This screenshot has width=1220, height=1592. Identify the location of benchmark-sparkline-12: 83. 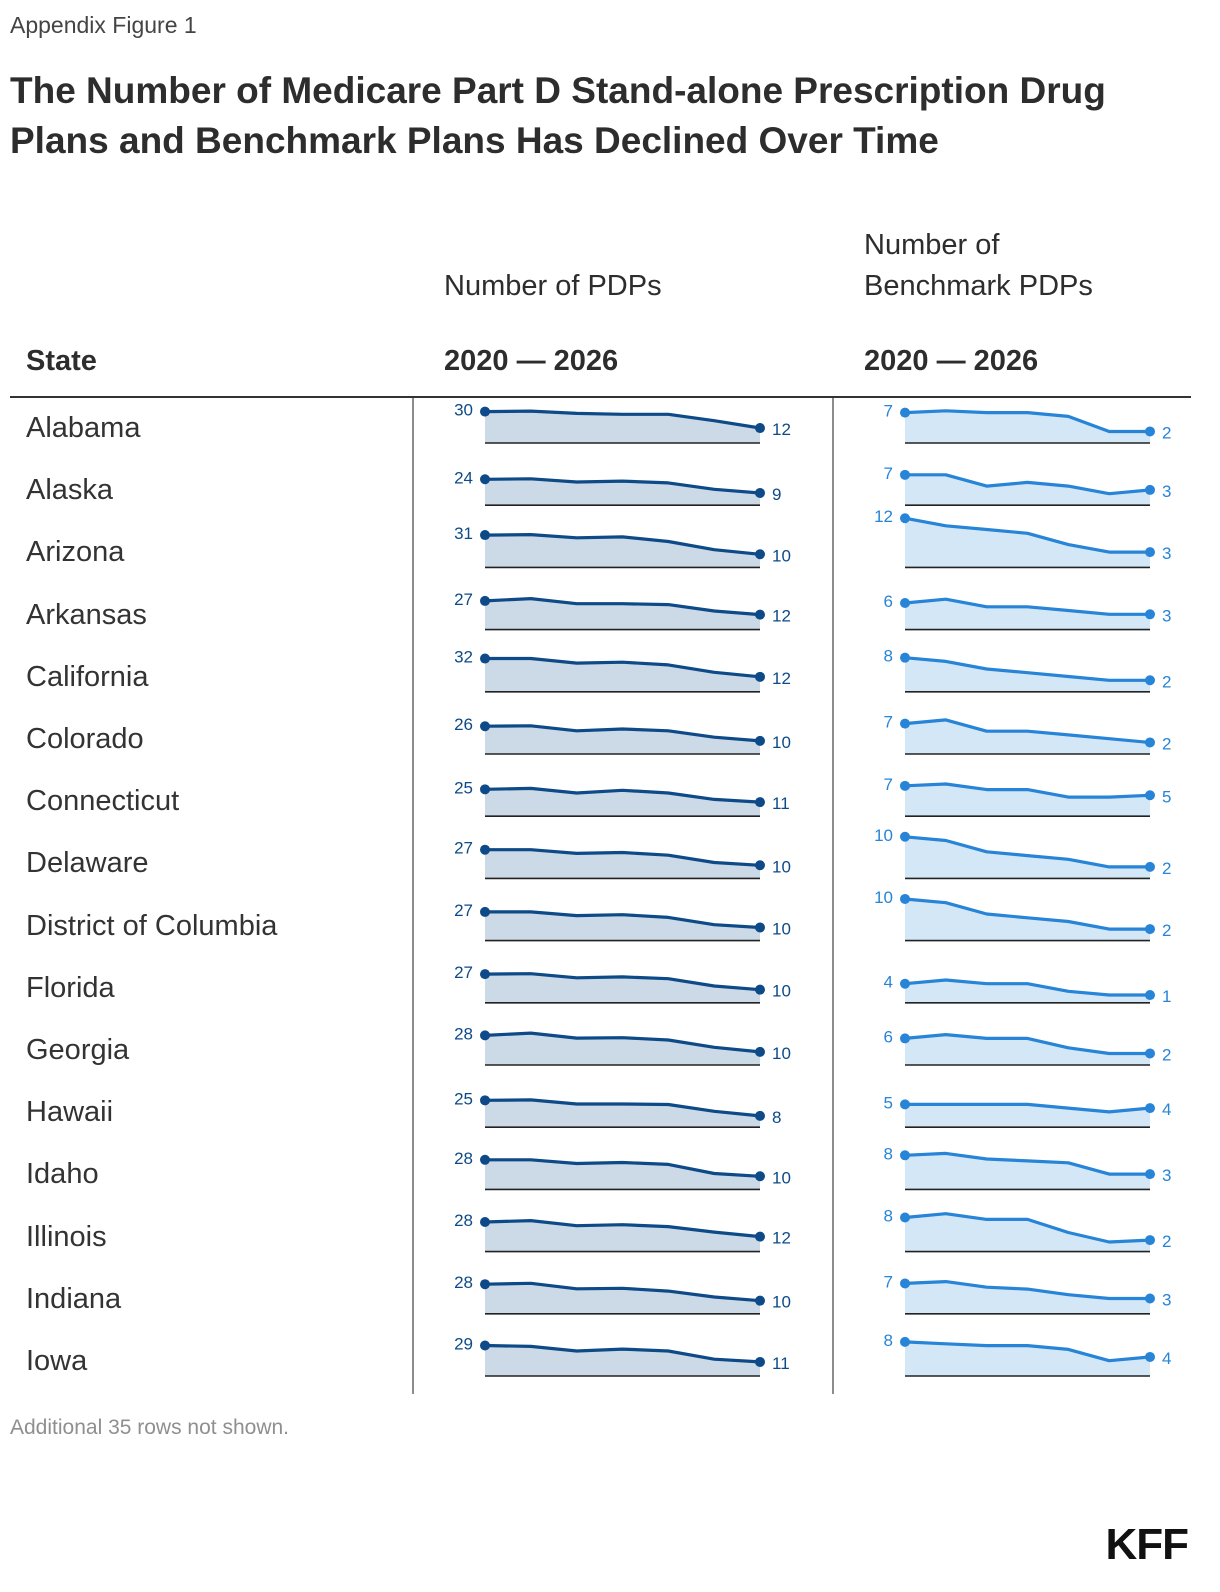
(1027, 1167).